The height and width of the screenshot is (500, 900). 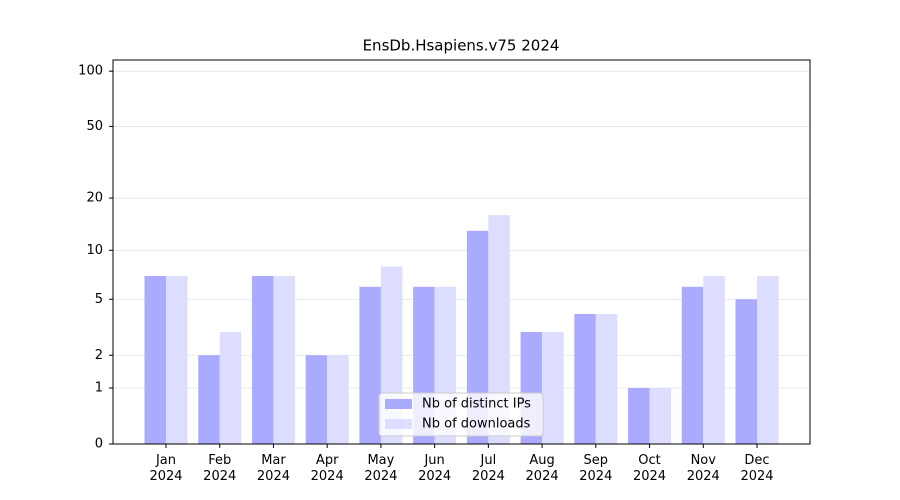 What do you see at coordinates (461, 414) in the screenshot?
I see `legend-box` at bounding box center [461, 414].